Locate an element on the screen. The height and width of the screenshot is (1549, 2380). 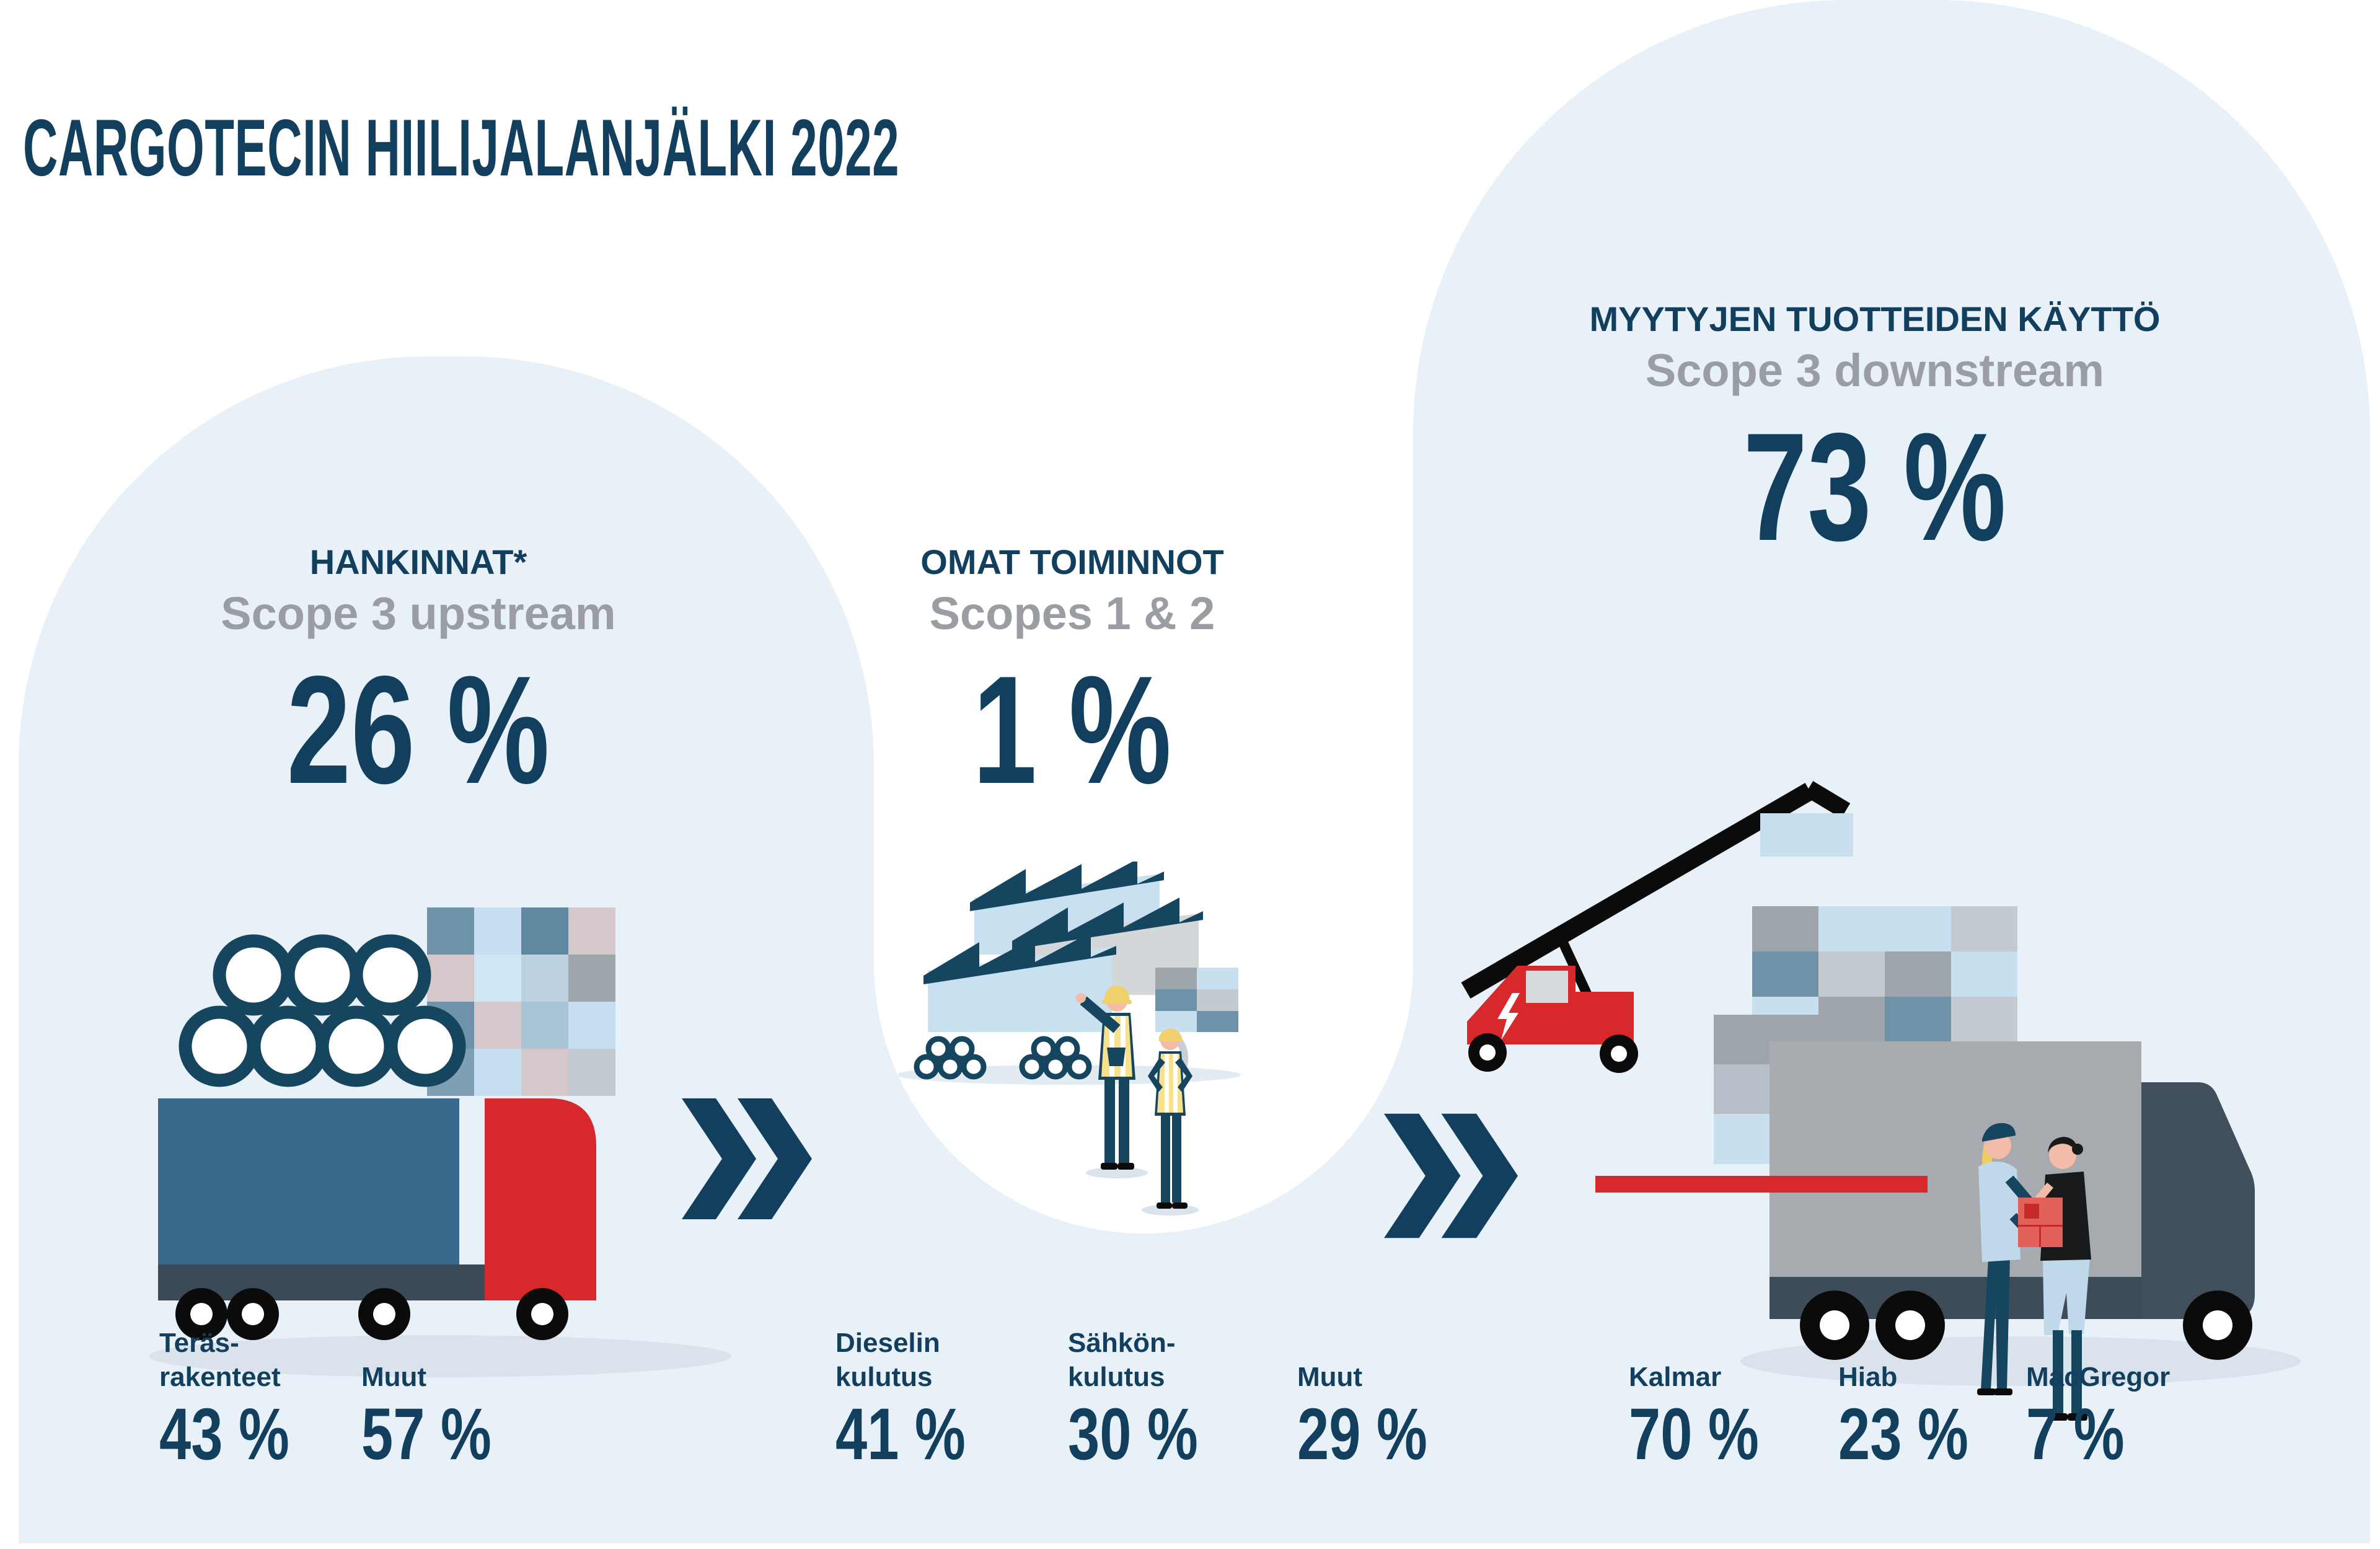
section-subtitle: Scope 3 upstream is located at coordinates (418, 613).